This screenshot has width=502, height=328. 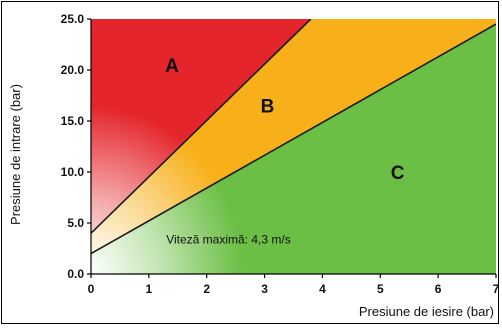 What do you see at coordinates (149, 289) in the screenshot?
I see `x-tick-label: 1` at bounding box center [149, 289].